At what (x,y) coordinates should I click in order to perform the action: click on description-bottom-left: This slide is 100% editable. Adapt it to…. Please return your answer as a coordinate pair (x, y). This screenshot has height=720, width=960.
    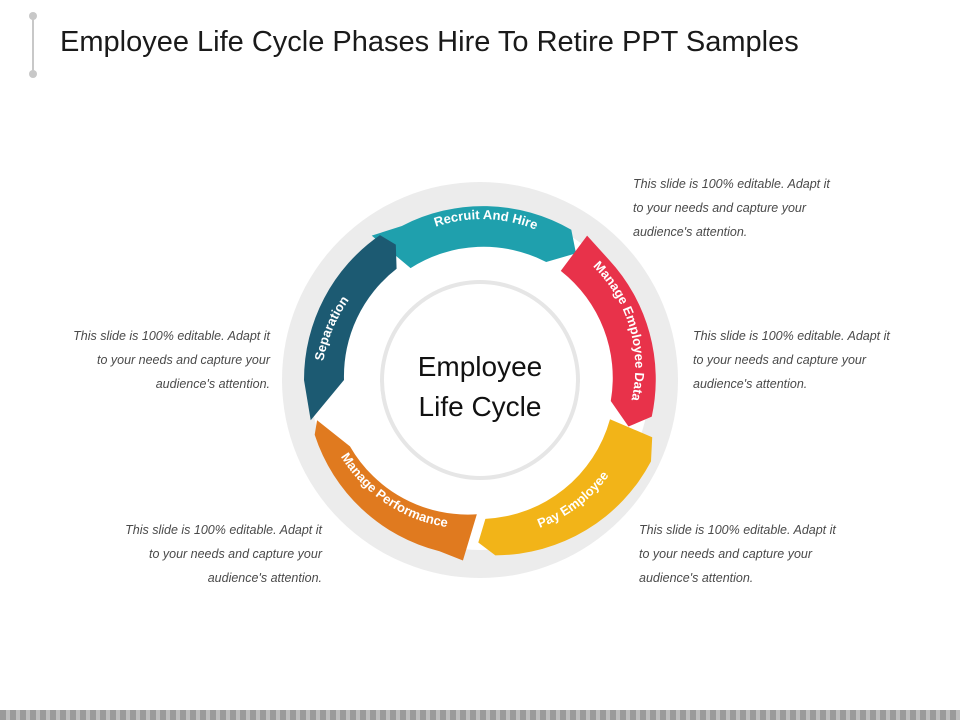
    Looking at the image, I should click on (211, 554).